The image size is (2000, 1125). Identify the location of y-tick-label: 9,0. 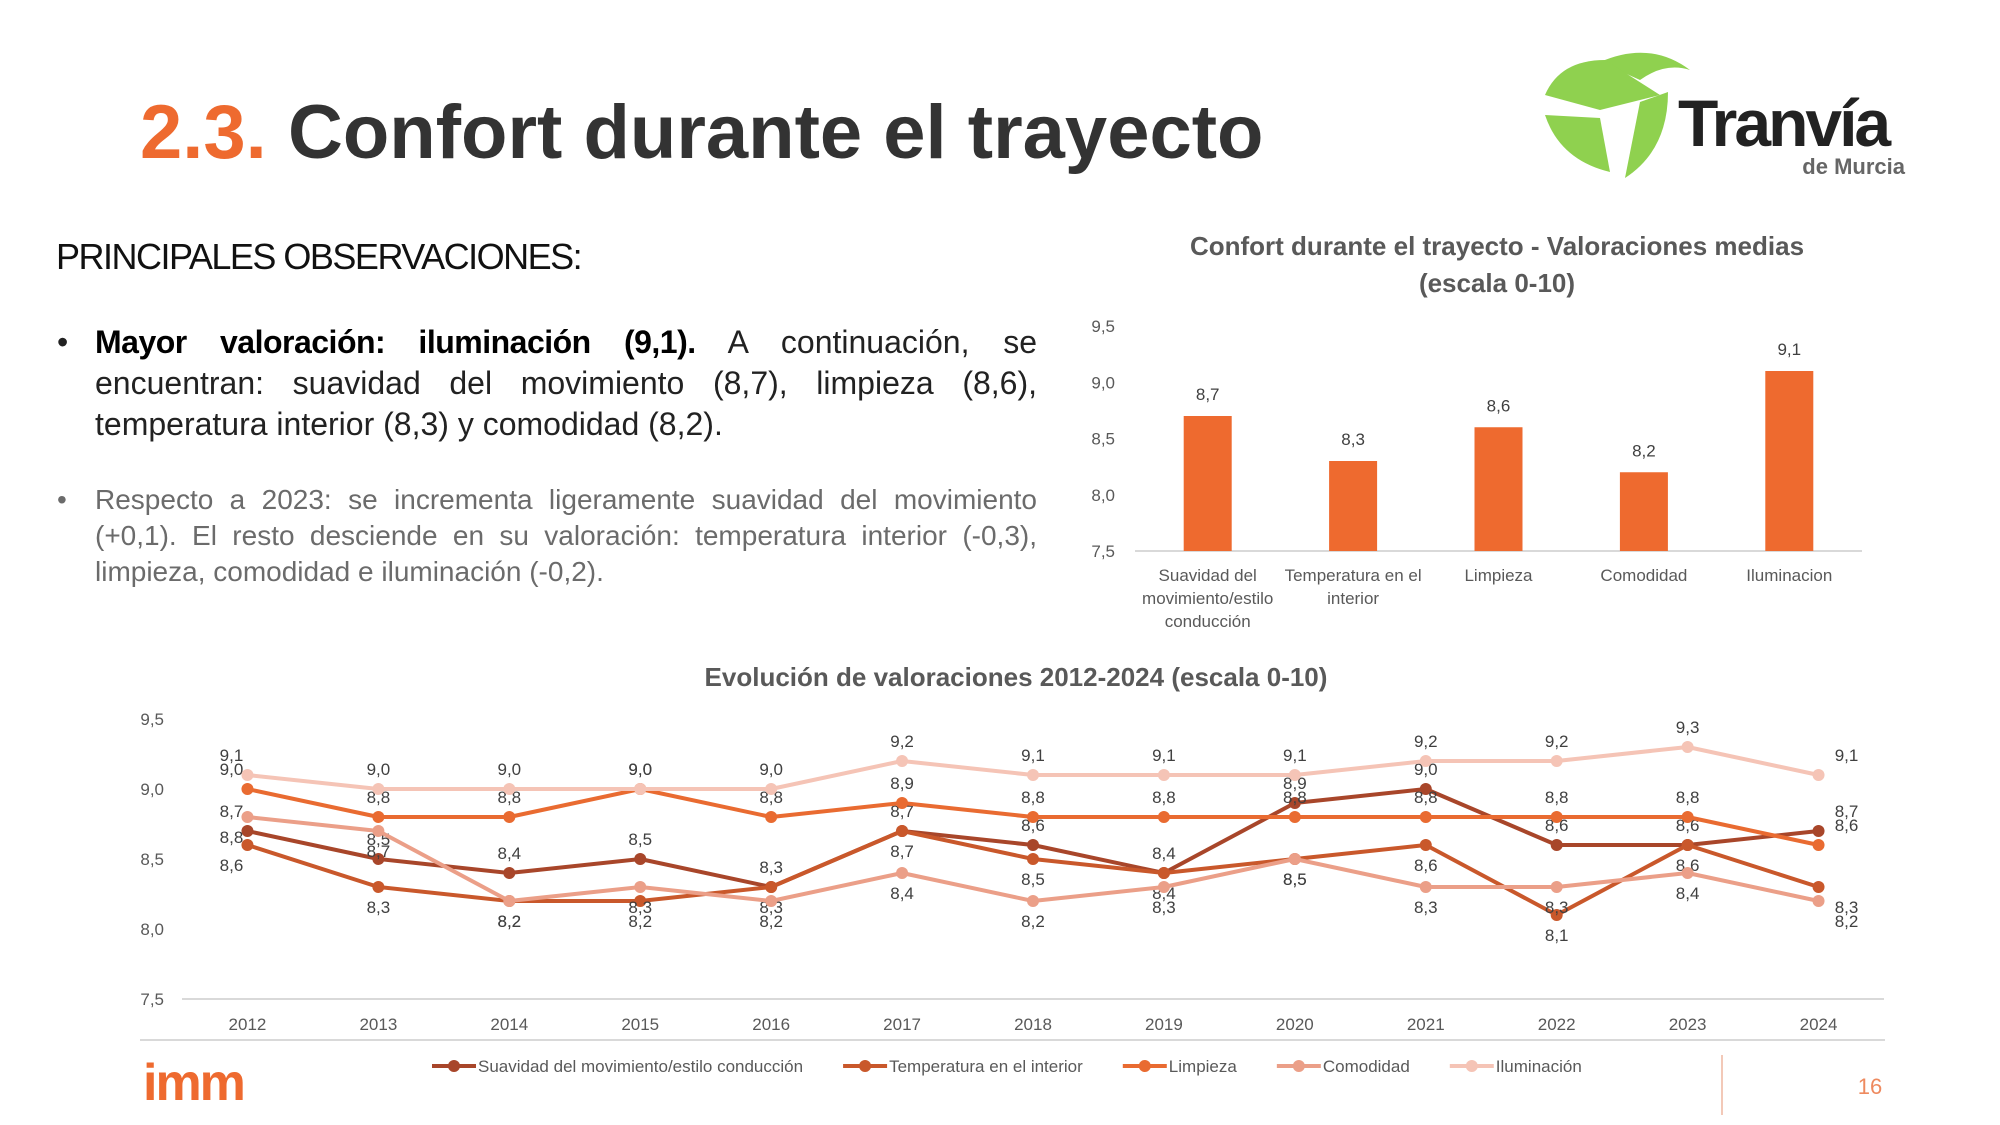
(152, 789).